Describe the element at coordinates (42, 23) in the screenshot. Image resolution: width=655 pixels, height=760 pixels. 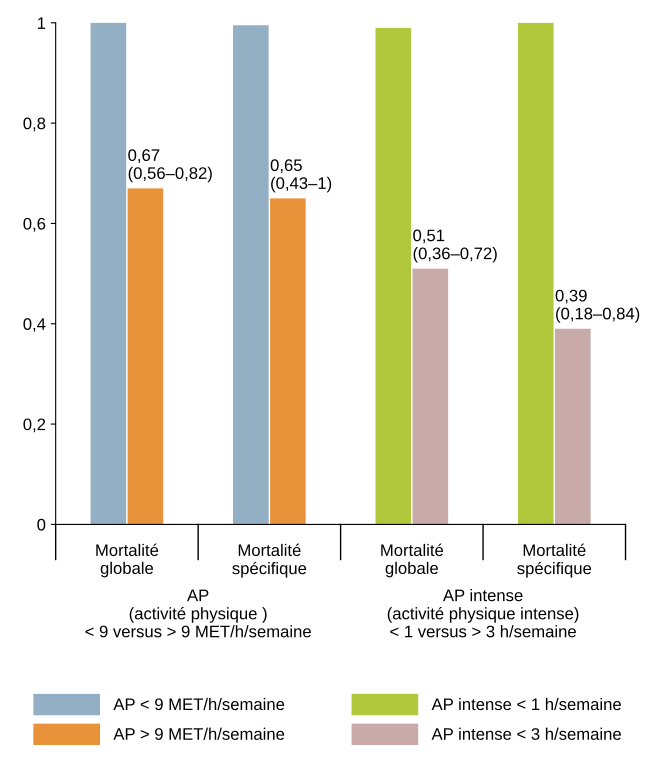
I see `y-tick-label: 1` at that location.